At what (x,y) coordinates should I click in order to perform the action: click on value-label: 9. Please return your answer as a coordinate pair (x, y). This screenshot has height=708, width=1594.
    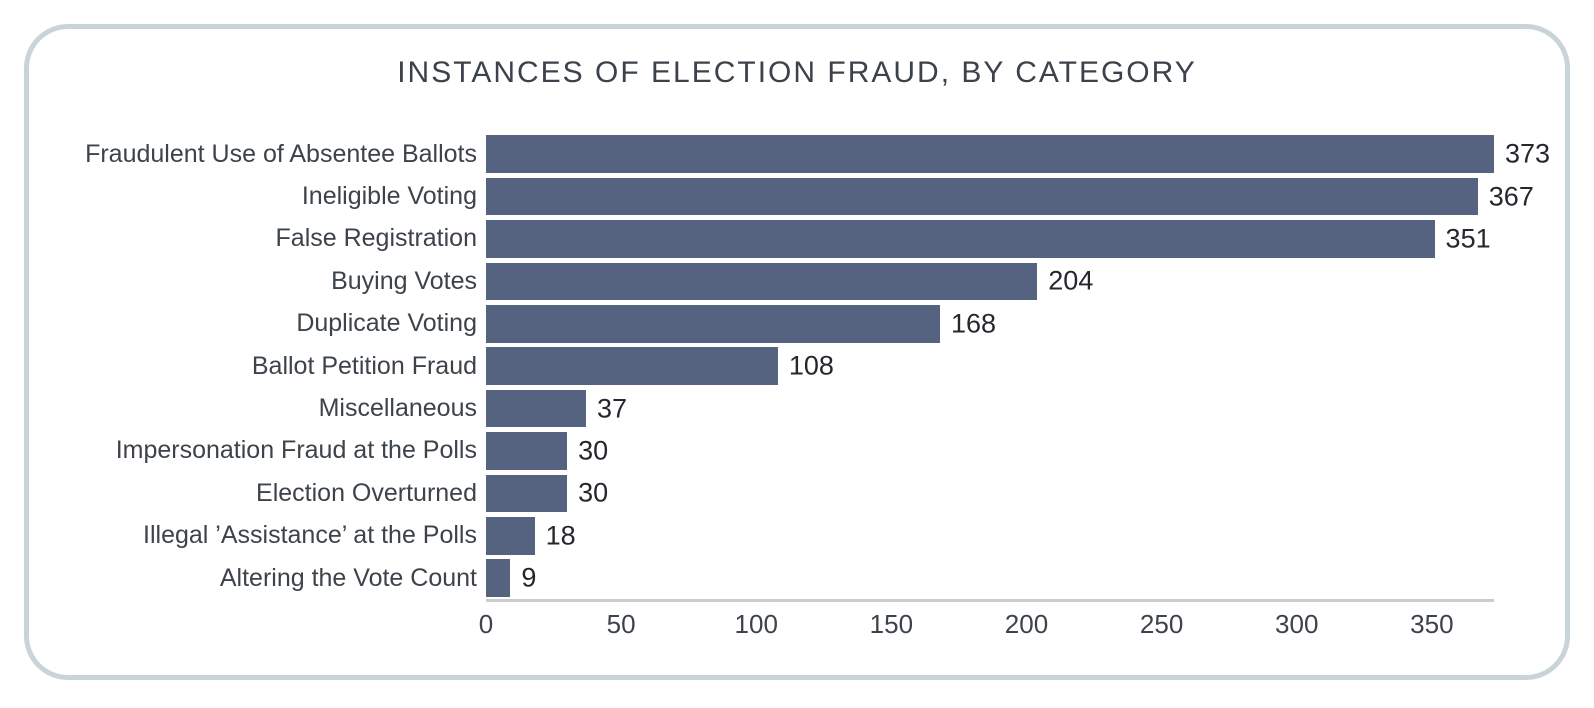
    Looking at the image, I should click on (529, 577).